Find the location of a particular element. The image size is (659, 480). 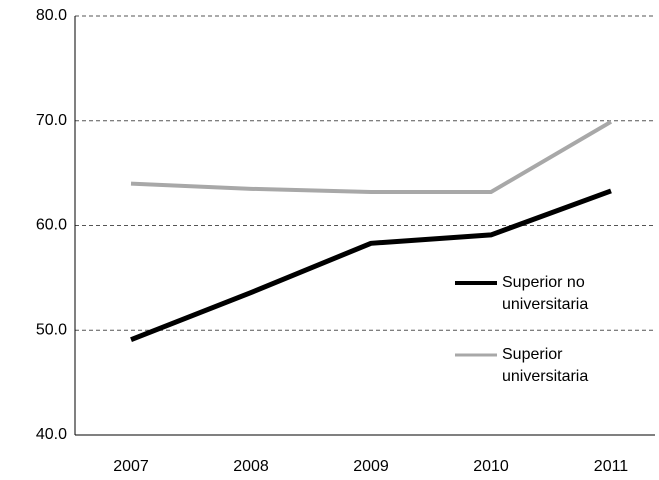

legend-label: Superior universitaria is located at coordinates (545, 365).